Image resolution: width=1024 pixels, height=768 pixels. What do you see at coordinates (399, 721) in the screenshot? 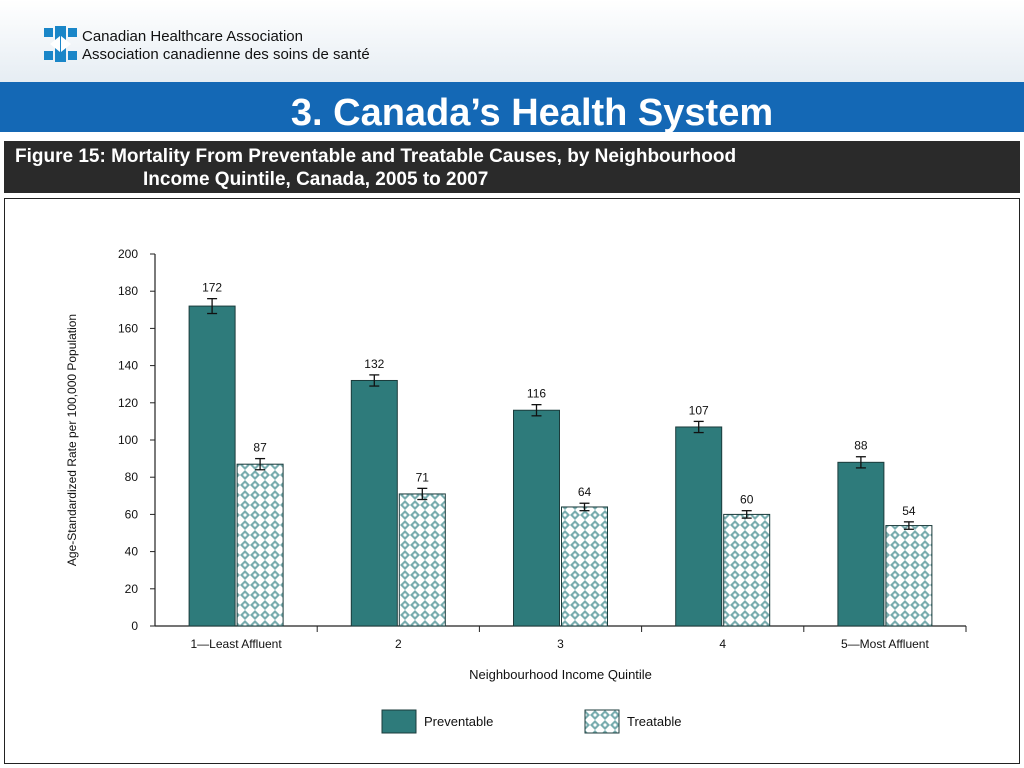
I see `legend-swatch-preventable` at bounding box center [399, 721].